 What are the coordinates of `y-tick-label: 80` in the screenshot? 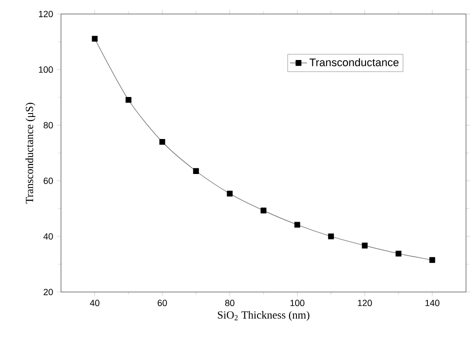 It's located at (48, 125).